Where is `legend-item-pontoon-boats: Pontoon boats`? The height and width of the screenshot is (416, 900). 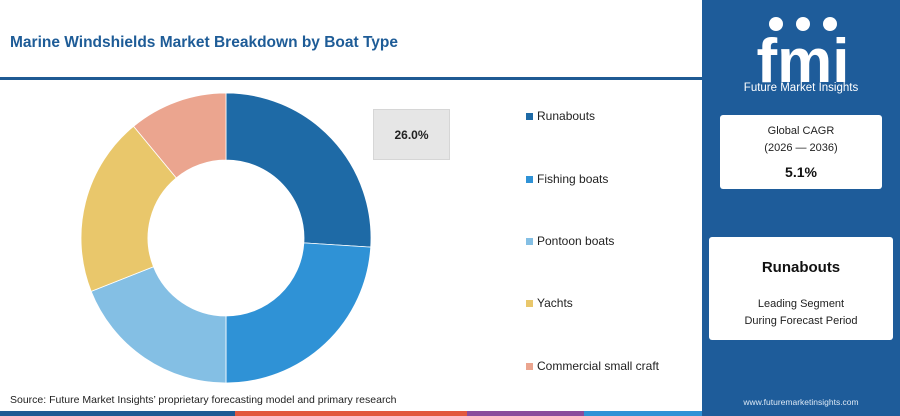 legend-item-pontoon-boats: Pontoon boats is located at coordinates (570, 241).